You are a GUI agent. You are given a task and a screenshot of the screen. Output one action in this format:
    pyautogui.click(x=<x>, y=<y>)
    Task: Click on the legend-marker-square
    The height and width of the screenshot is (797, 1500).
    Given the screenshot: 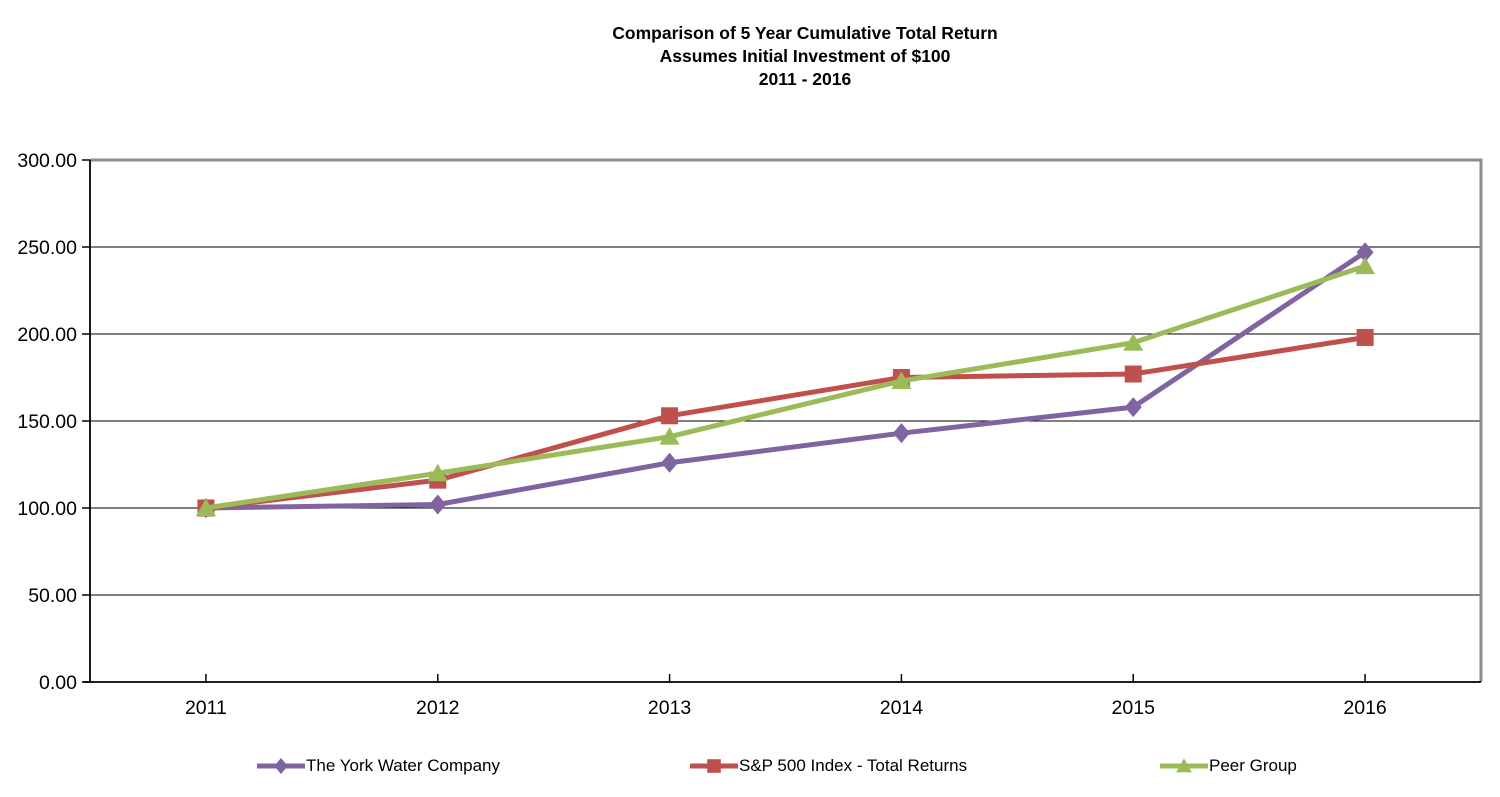 What is the action you would take?
    pyautogui.click(x=714, y=766)
    